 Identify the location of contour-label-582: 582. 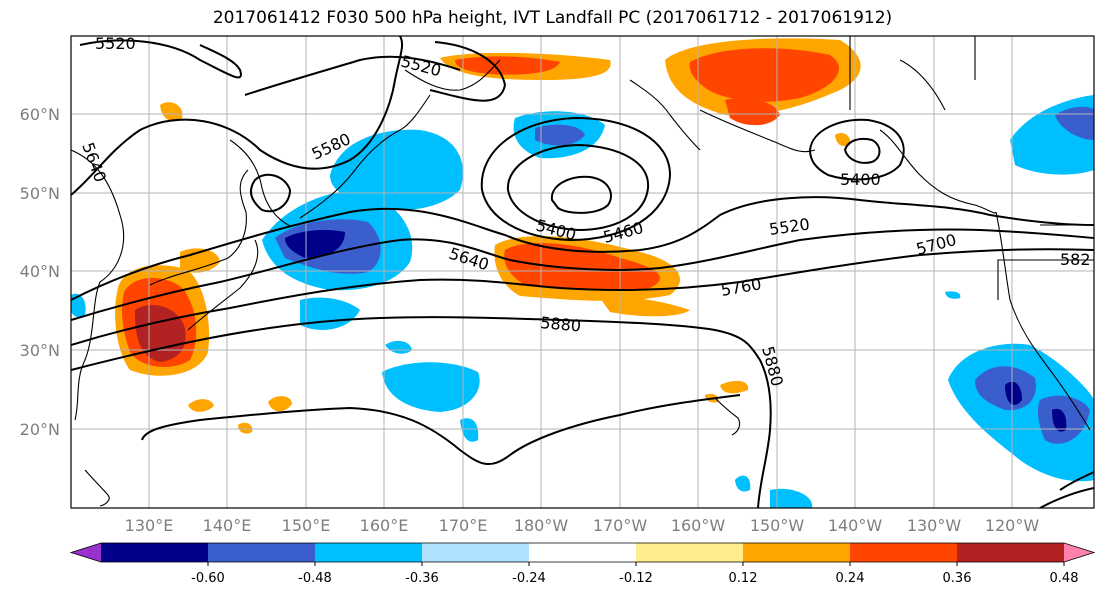
(1075, 259).